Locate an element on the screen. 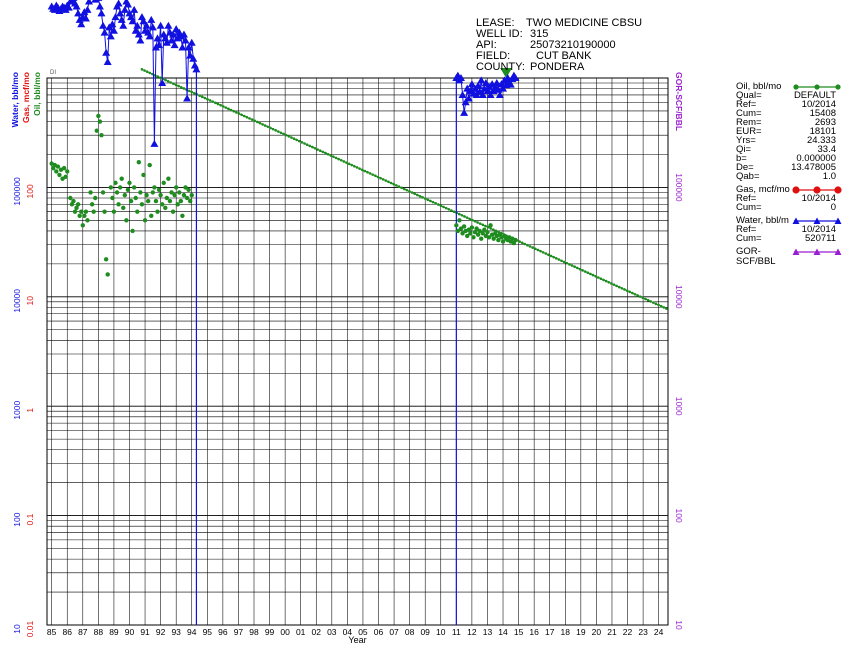 The width and height of the screenshot is (865, 655). gas-tick-label: 1 is located at coordinates (30, 410).